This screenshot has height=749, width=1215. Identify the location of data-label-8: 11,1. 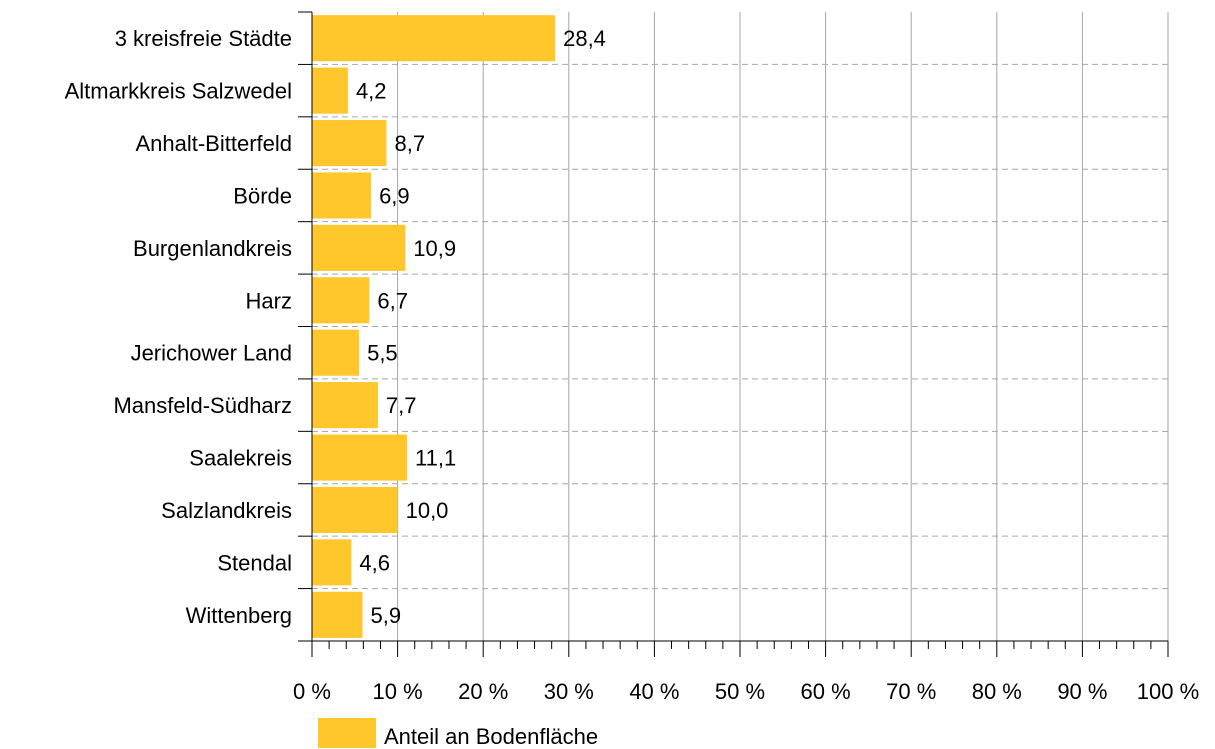
(435, 458).